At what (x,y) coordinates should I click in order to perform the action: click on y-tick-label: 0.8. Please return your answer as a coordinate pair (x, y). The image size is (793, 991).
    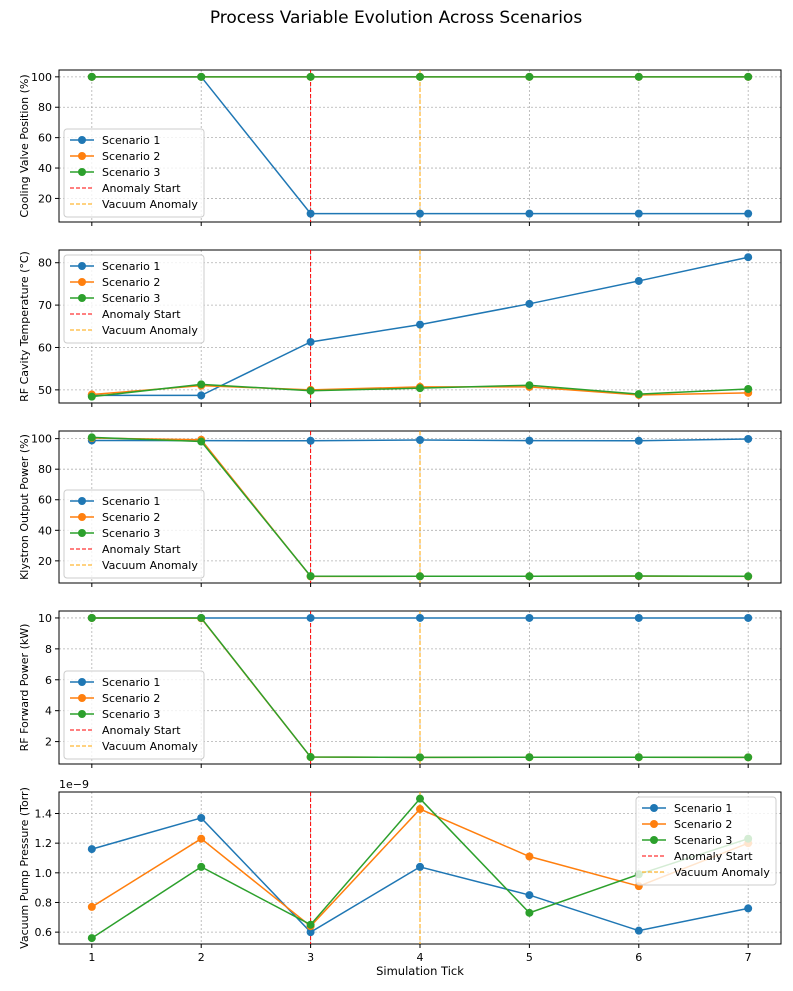
    Looking at the image, I should click on (44, 902).